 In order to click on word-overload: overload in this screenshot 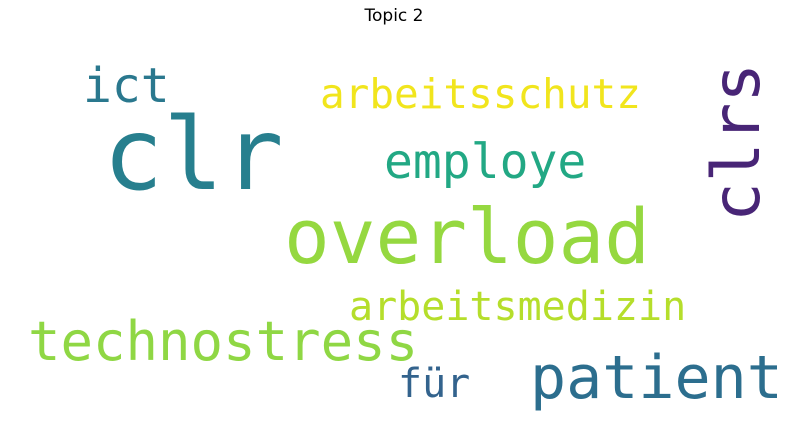, I will do `click(467, 236)`.